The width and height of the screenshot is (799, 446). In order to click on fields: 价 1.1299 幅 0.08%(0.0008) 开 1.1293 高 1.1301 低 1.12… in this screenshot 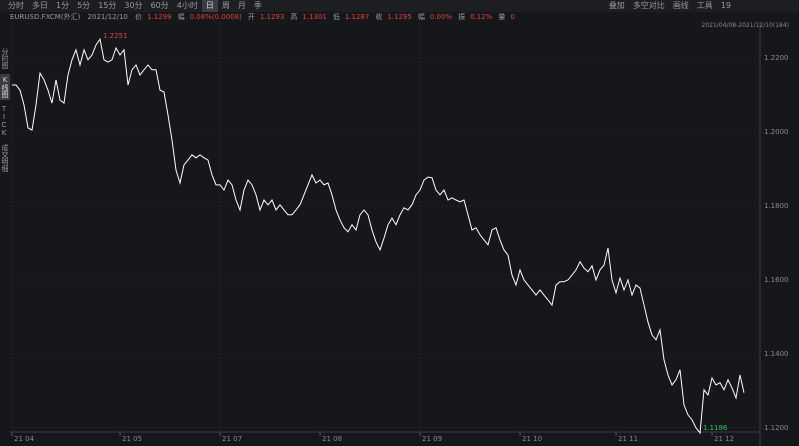, I will do `click(328, 17)`.